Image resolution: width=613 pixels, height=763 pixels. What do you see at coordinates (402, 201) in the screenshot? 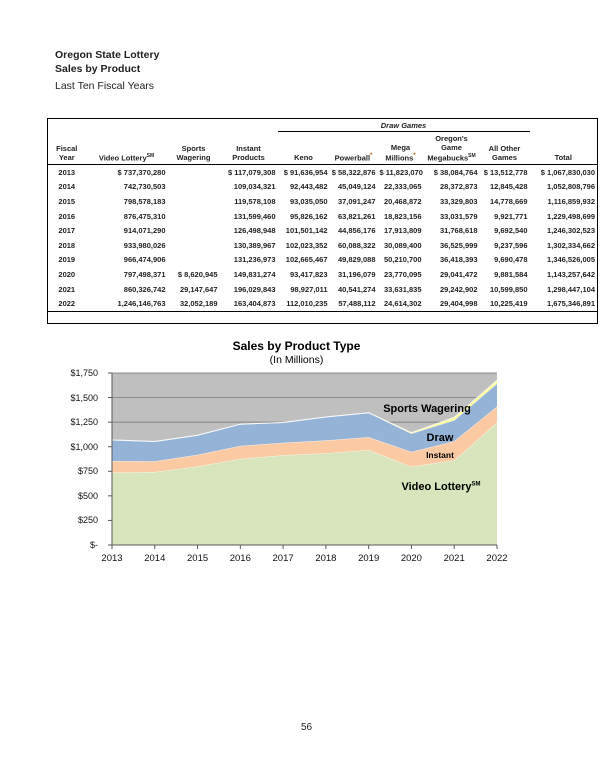
I see `cell-mega_millions: 20,468,872` at bounding box center [402, 201].